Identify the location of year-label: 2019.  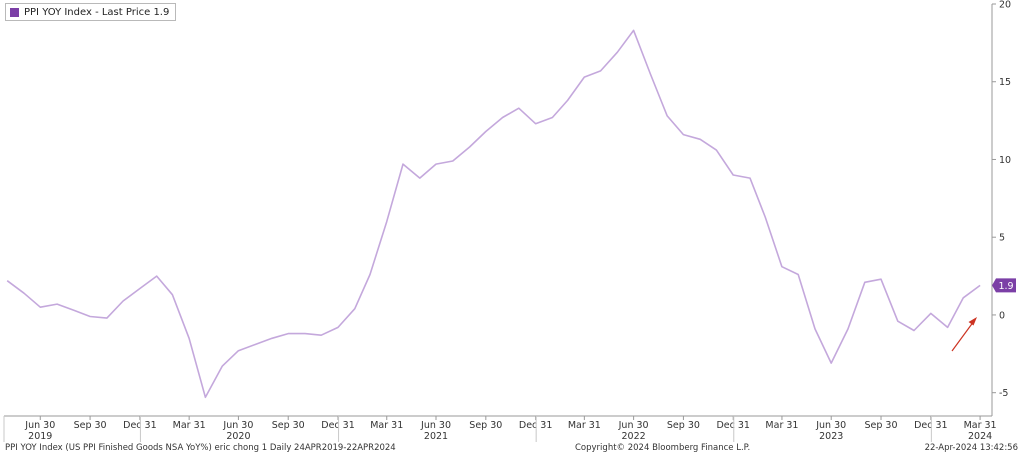
(40, 436).